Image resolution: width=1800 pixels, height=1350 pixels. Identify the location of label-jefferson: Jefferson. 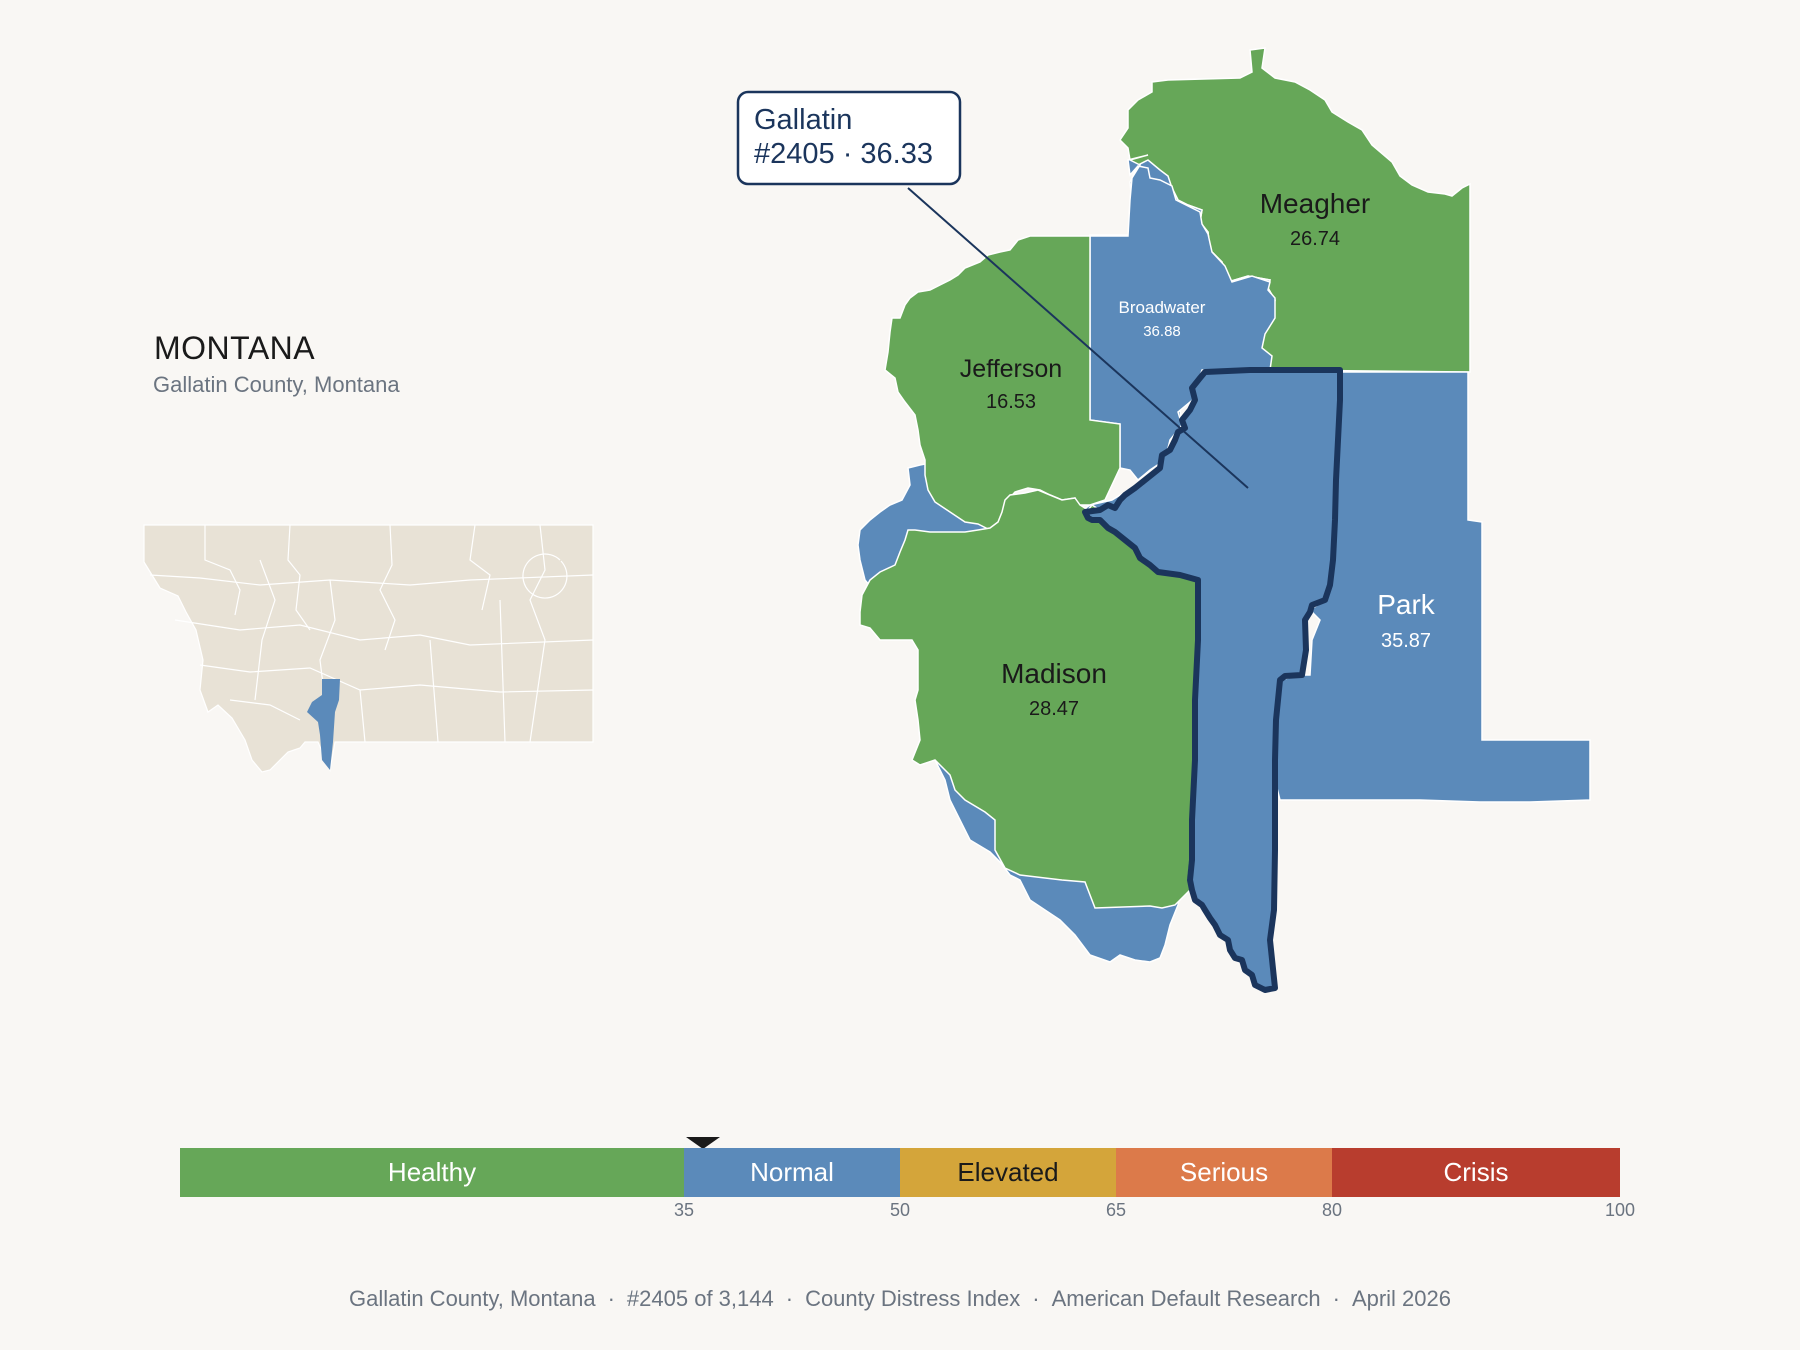
(1011, 369).